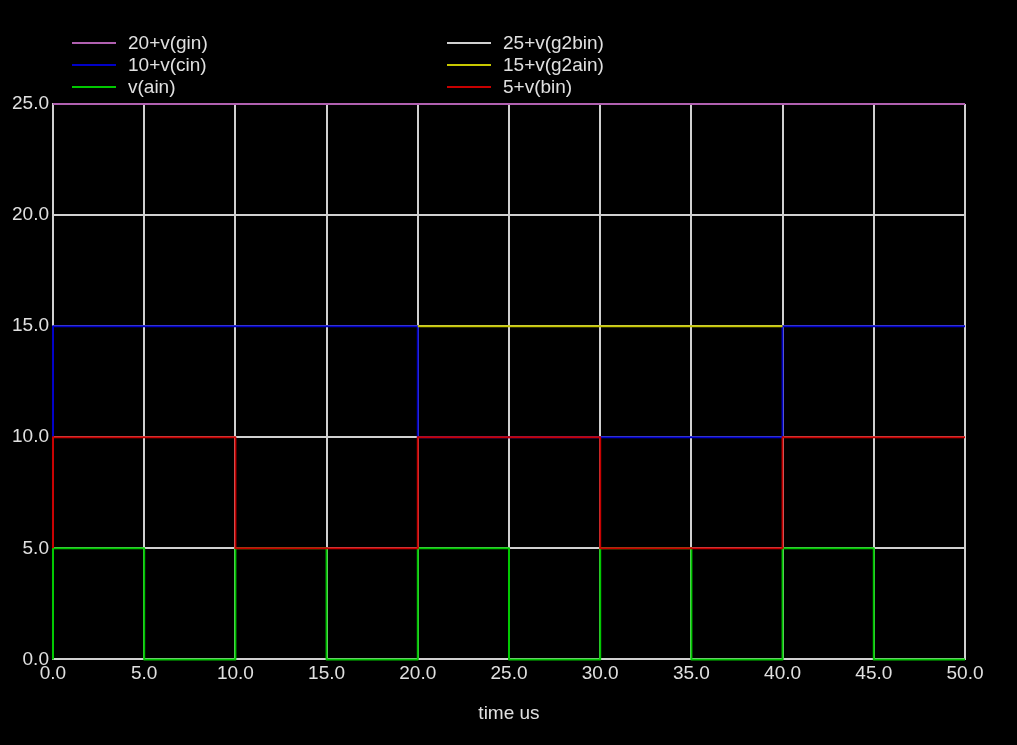 This screenshot has height=745, width=1017. I want to click on x-axis-title: time us, so click(509, 712).